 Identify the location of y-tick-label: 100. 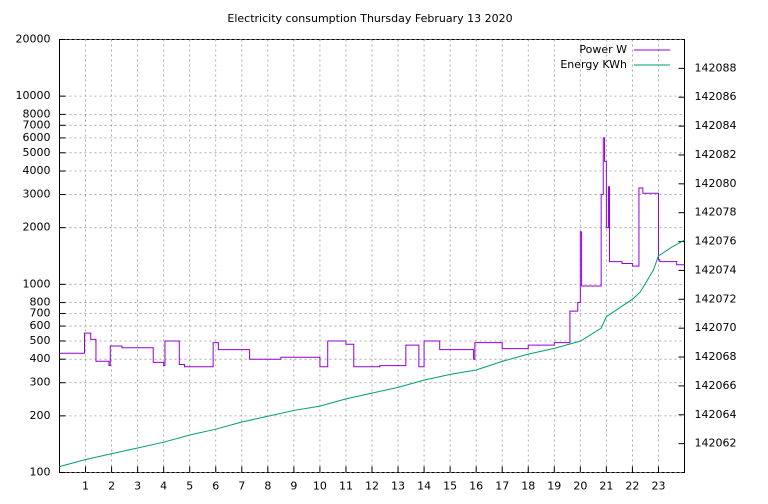
(40, 472).